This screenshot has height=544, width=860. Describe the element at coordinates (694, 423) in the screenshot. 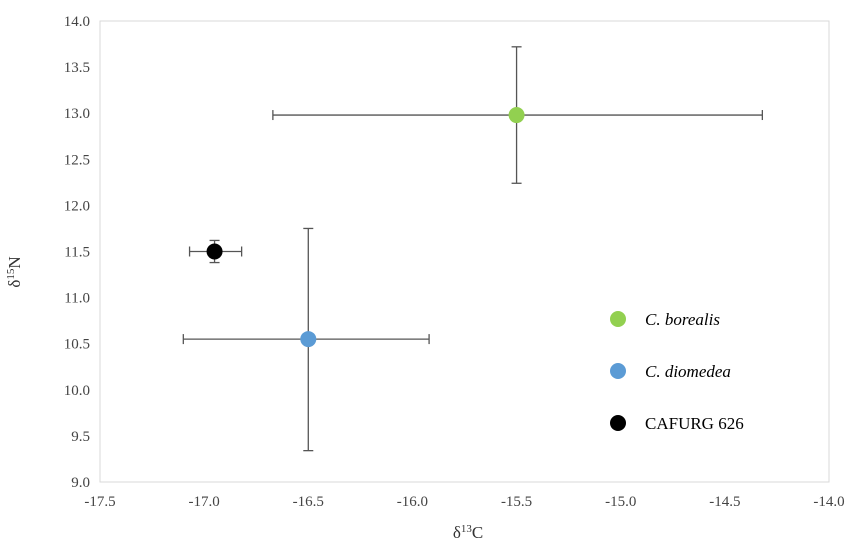

I see `legend-label: CAFURG 626` at that location.